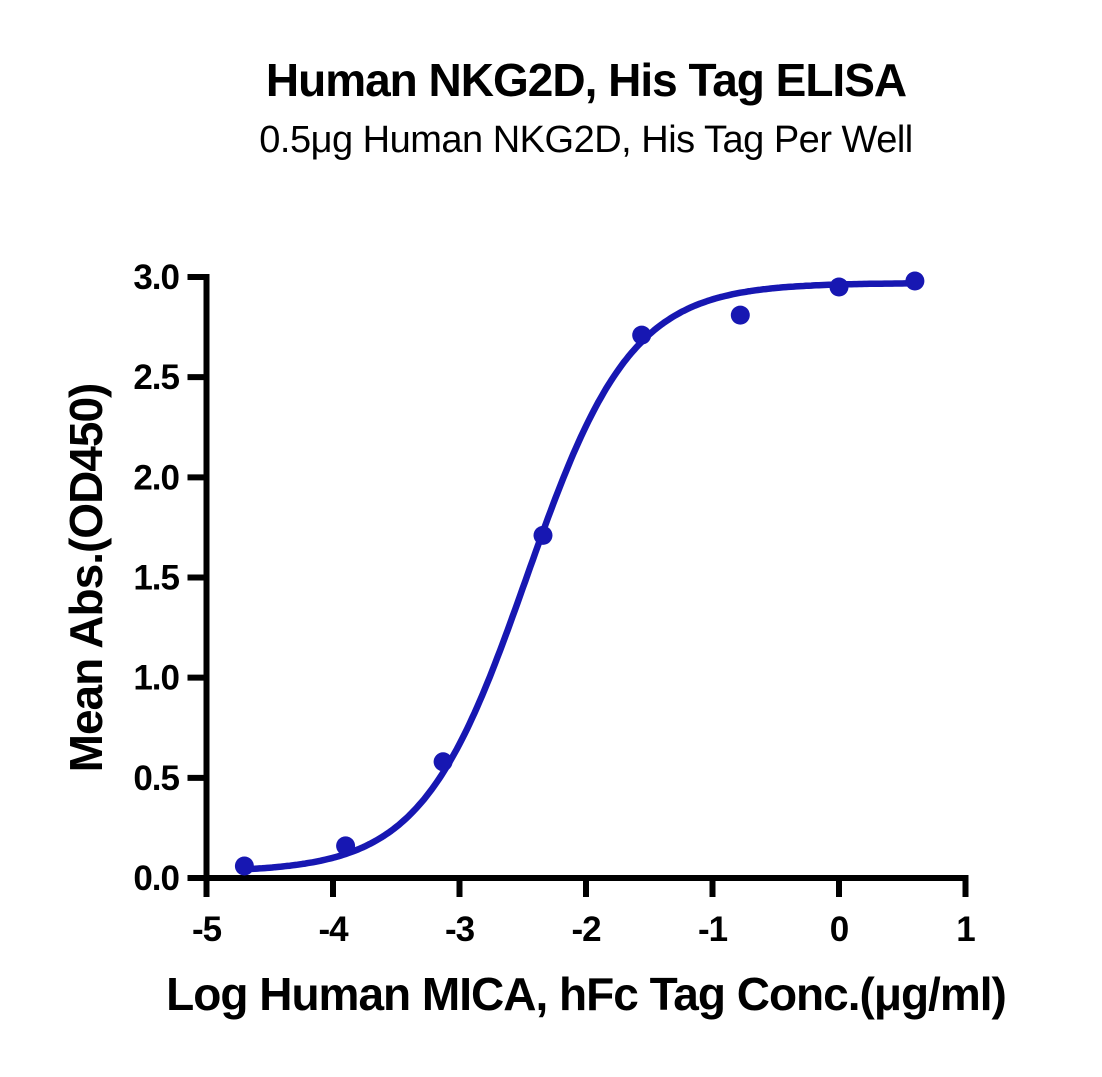  What do you see at coordinates (586, 80) in the screenshot?
I see `chart-title: Human NKG2D, His Tag ELISA` at bounding box center [586, 80].